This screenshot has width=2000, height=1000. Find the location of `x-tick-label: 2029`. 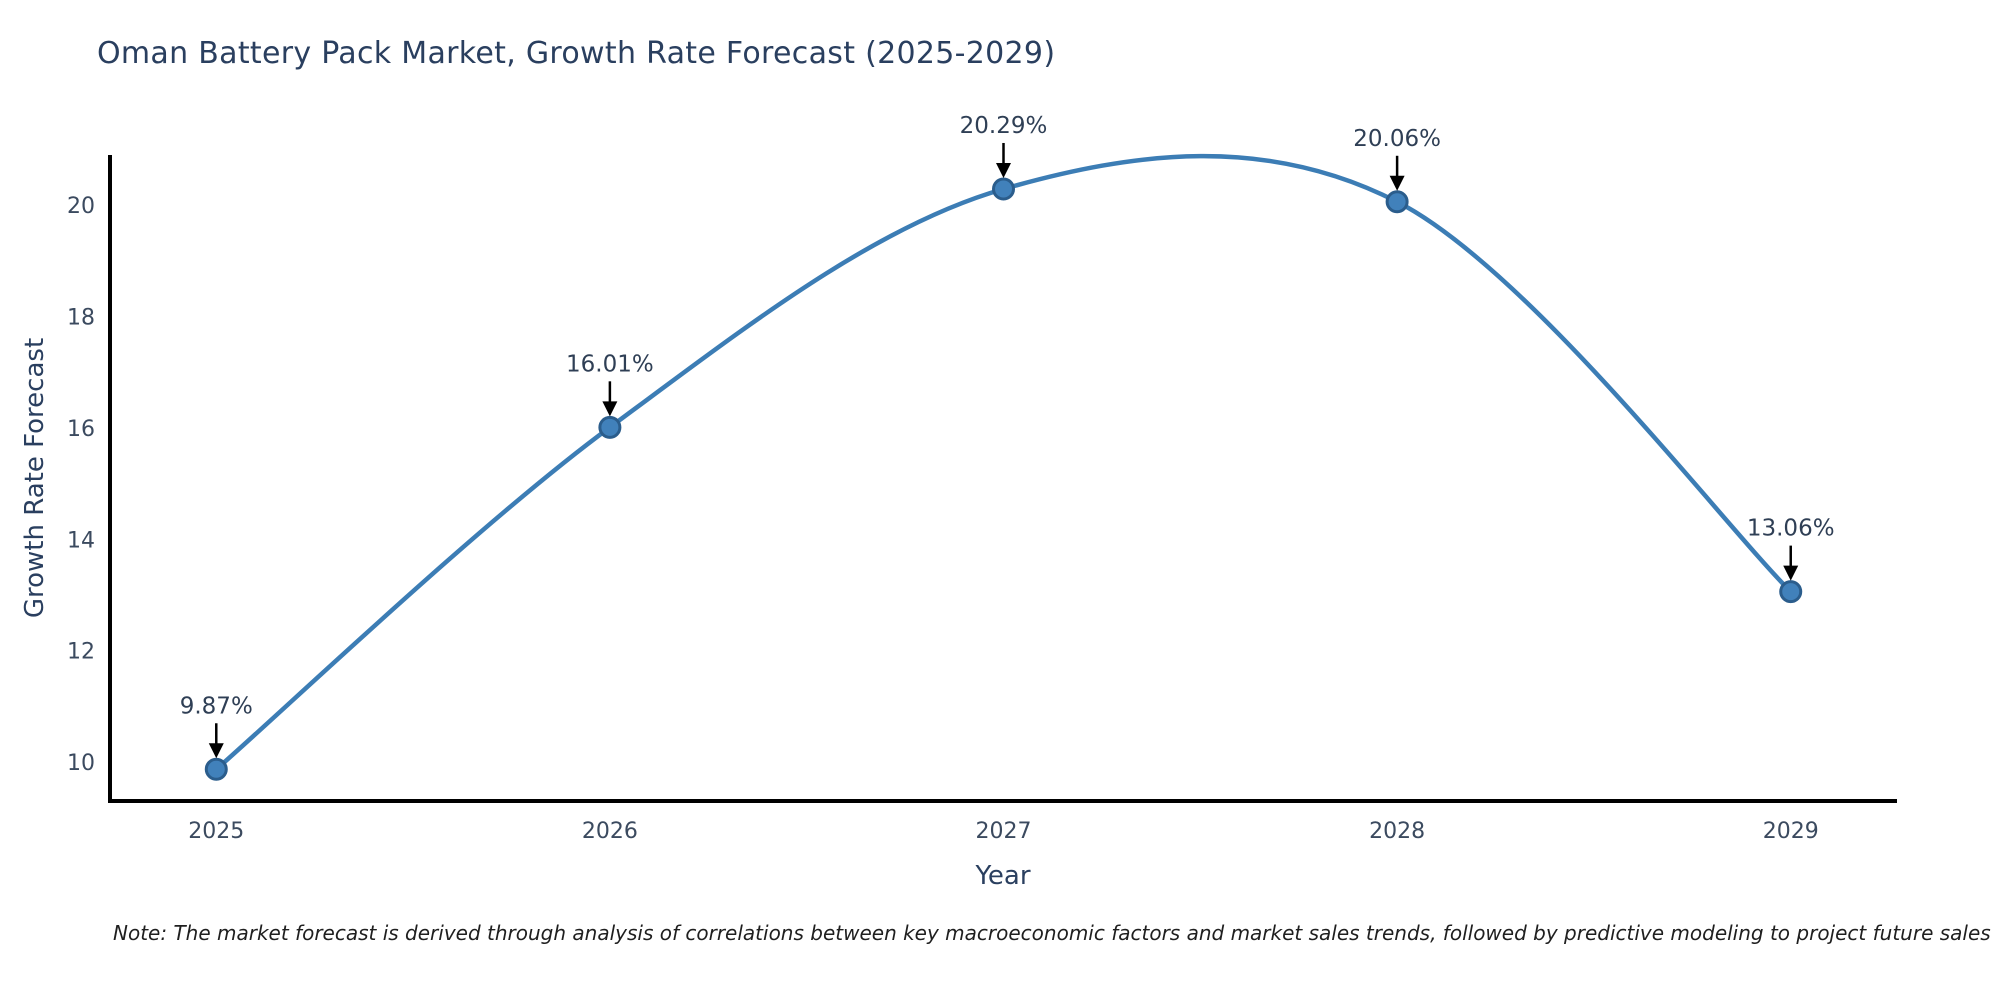

x-tick-label: 2029 is located at coordinates (1791, 831).